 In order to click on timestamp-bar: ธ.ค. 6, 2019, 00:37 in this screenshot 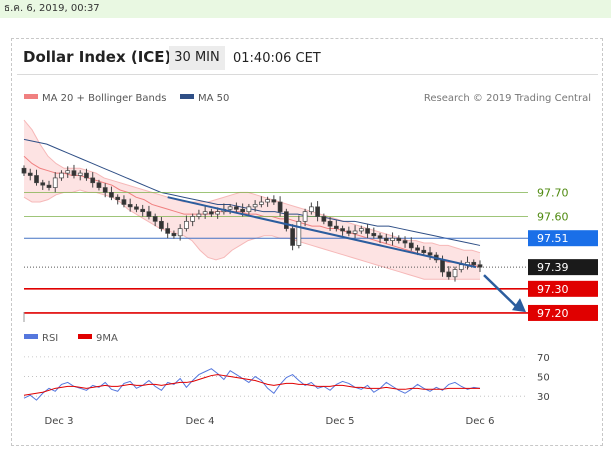, I will do `click(305, 9)`.